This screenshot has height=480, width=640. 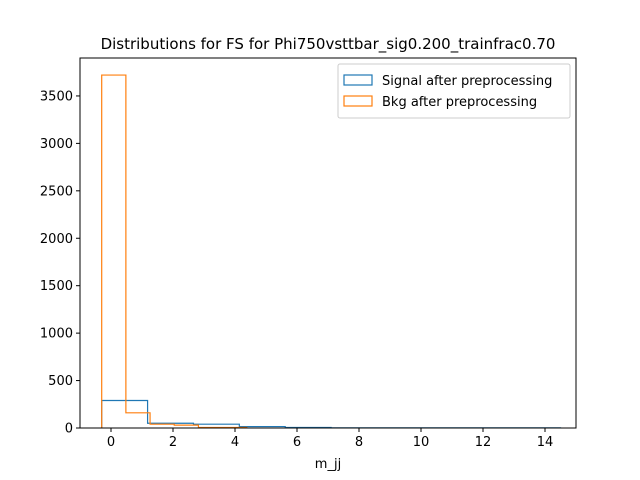 What do you see at coordinates (173, 442) in the screenshot?
I see `x-tick-label: 2` at bounding box center [173, 442].